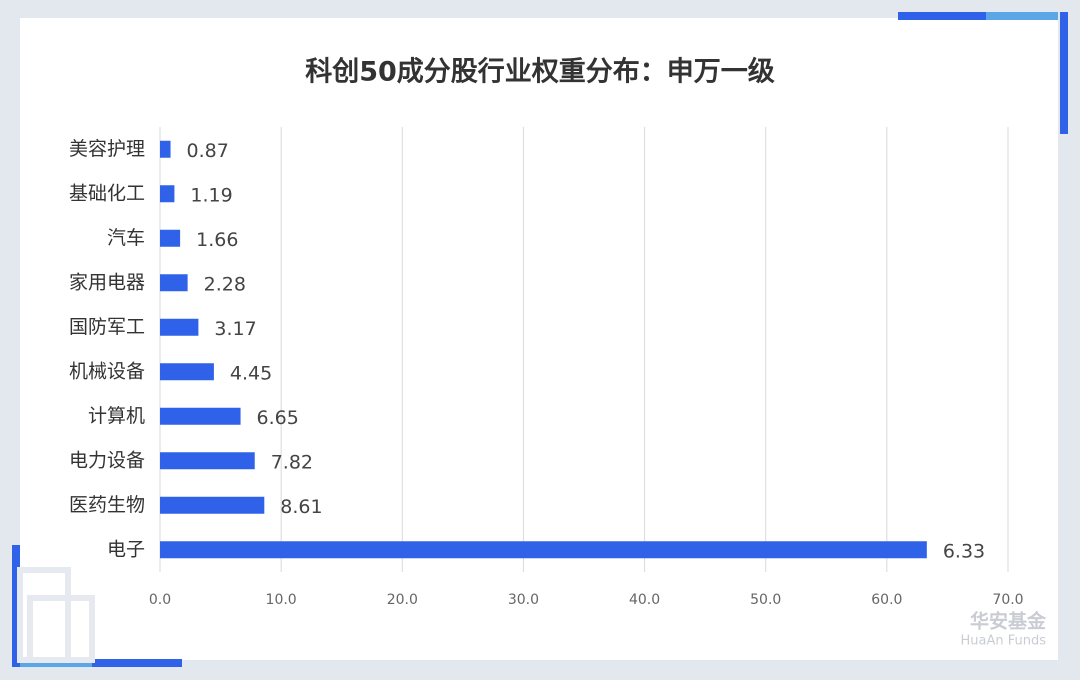 Image resolution: width=1080 pixels, height=680 pixels. Describe the element at coordinates (107, 282) in the screenshot. I see `y-tick-label: 家用电器` at that location.